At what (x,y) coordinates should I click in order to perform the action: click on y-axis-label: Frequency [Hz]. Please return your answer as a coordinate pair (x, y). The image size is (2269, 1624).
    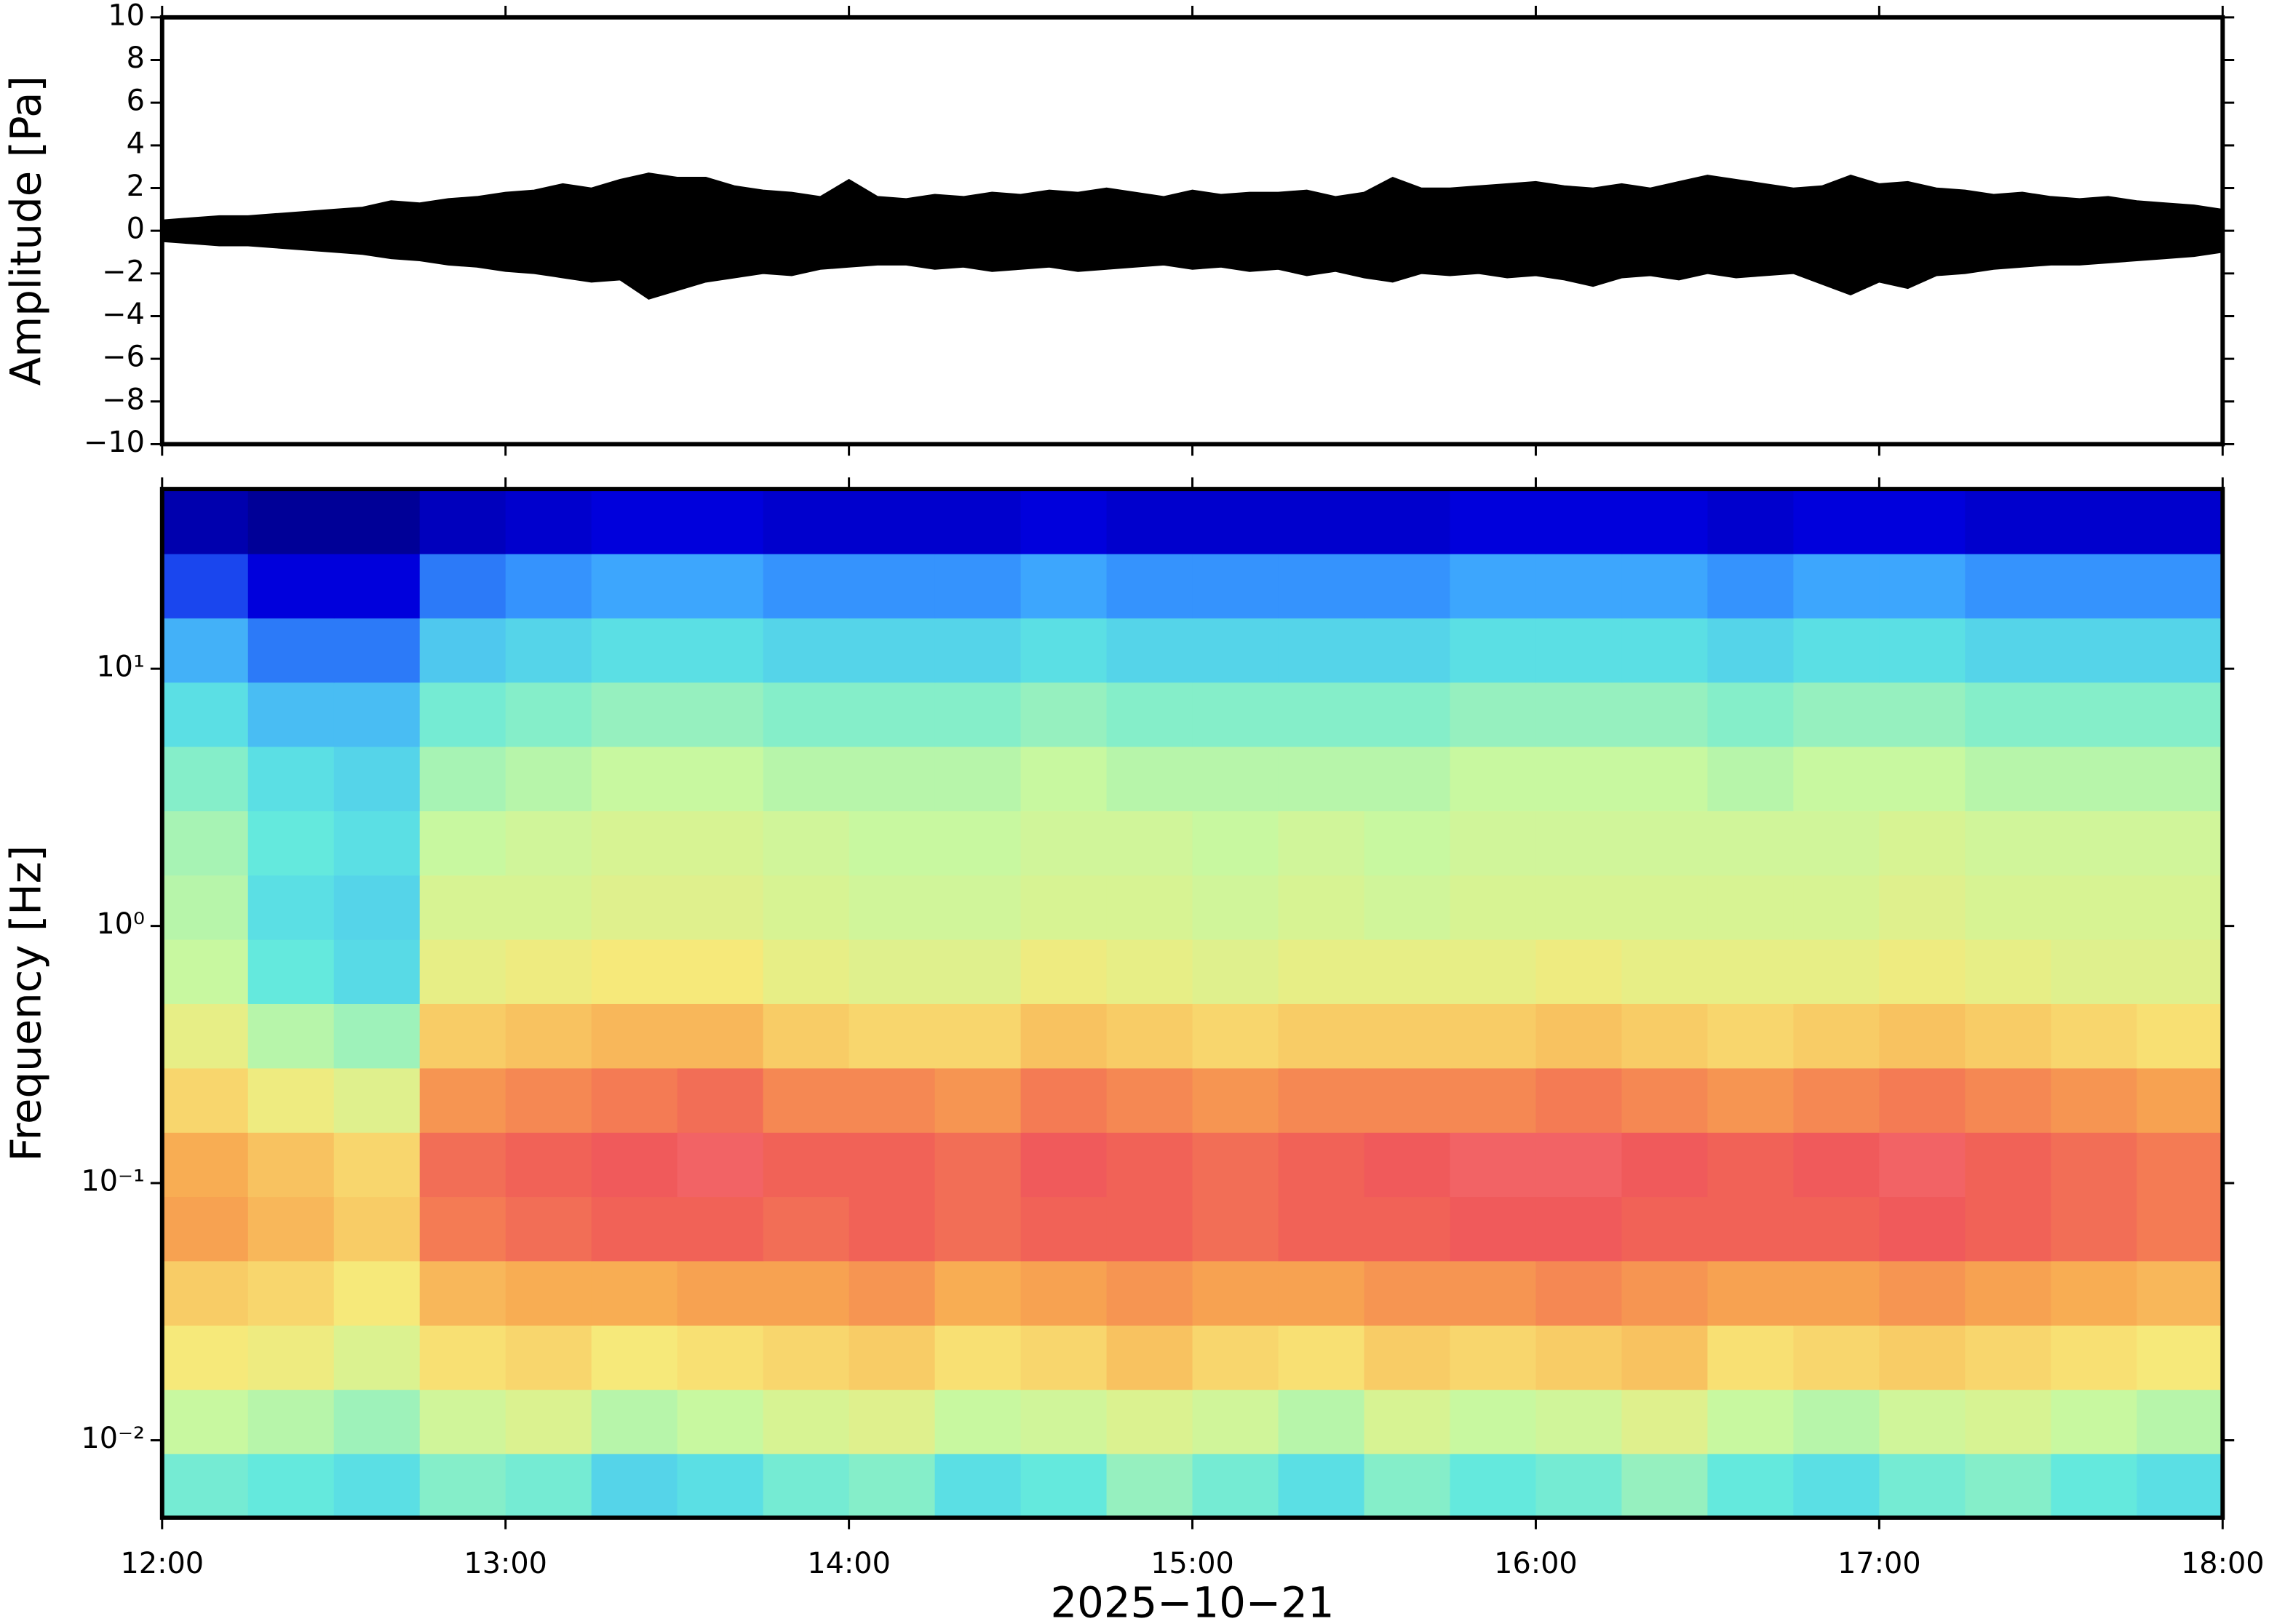
    Looking at the image, I should click on (25, 1003).